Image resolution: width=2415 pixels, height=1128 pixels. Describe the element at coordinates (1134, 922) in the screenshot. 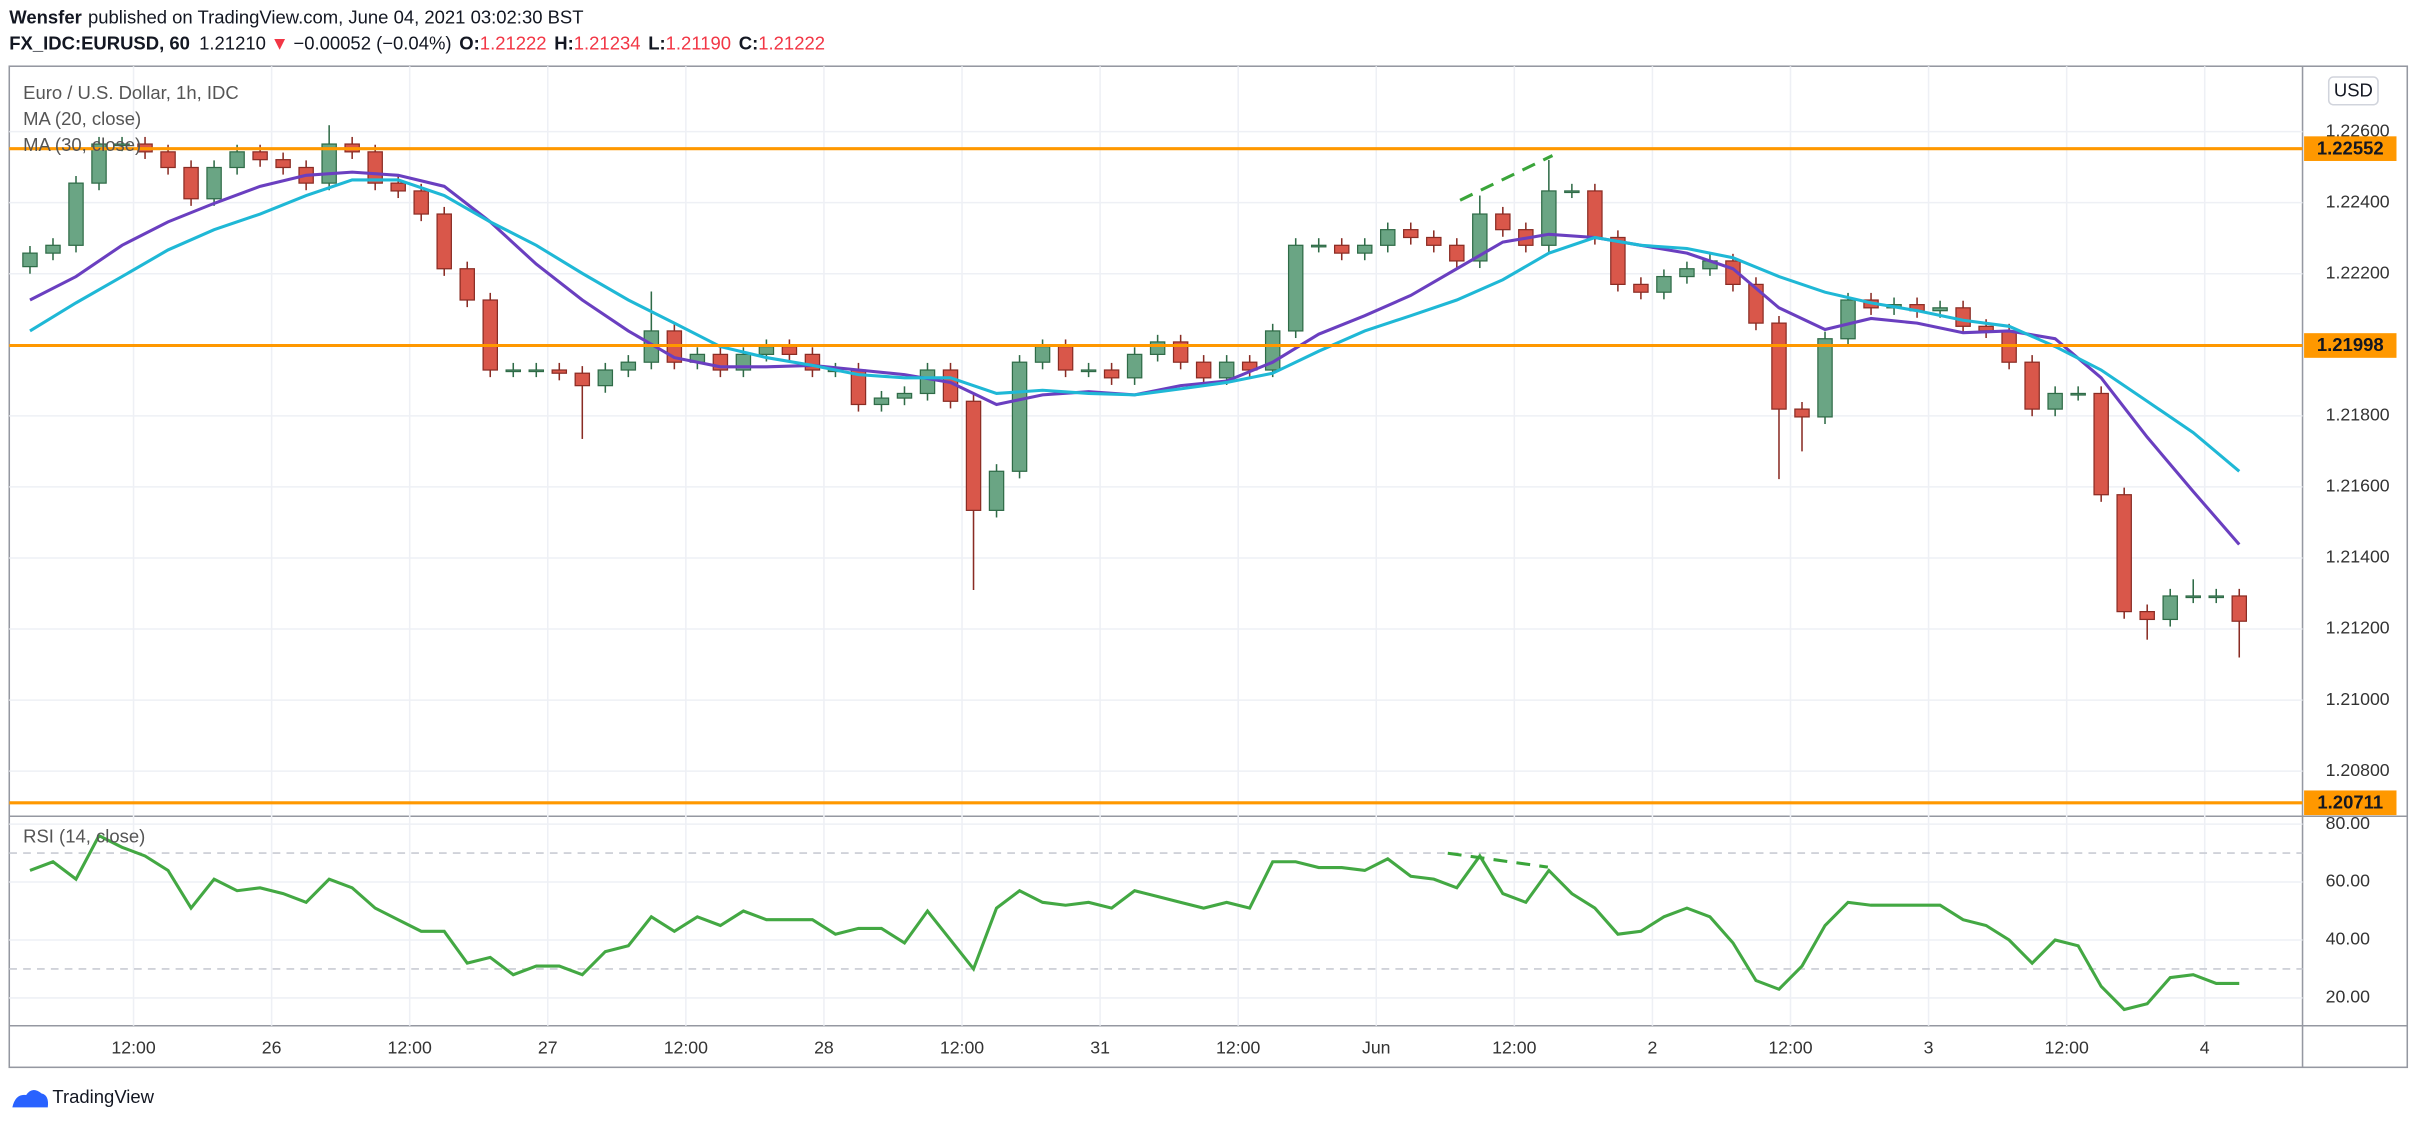

I see `rsi-line` at that location.